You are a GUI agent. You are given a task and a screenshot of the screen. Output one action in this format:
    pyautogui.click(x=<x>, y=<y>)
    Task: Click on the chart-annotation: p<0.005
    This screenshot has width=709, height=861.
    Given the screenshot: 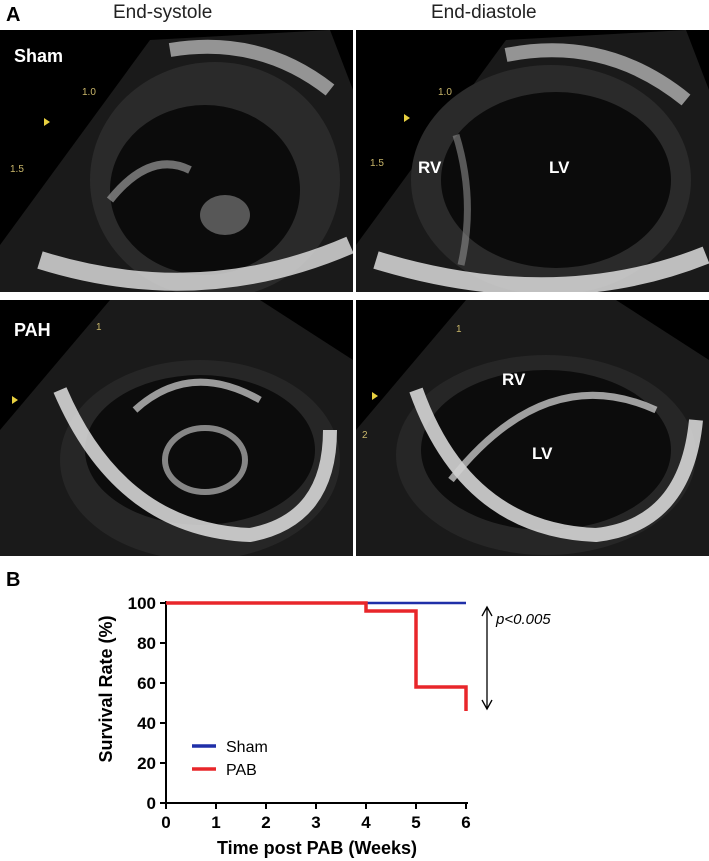 What is the action you would take?
    pyautogui.click(x=516, y=658)
    